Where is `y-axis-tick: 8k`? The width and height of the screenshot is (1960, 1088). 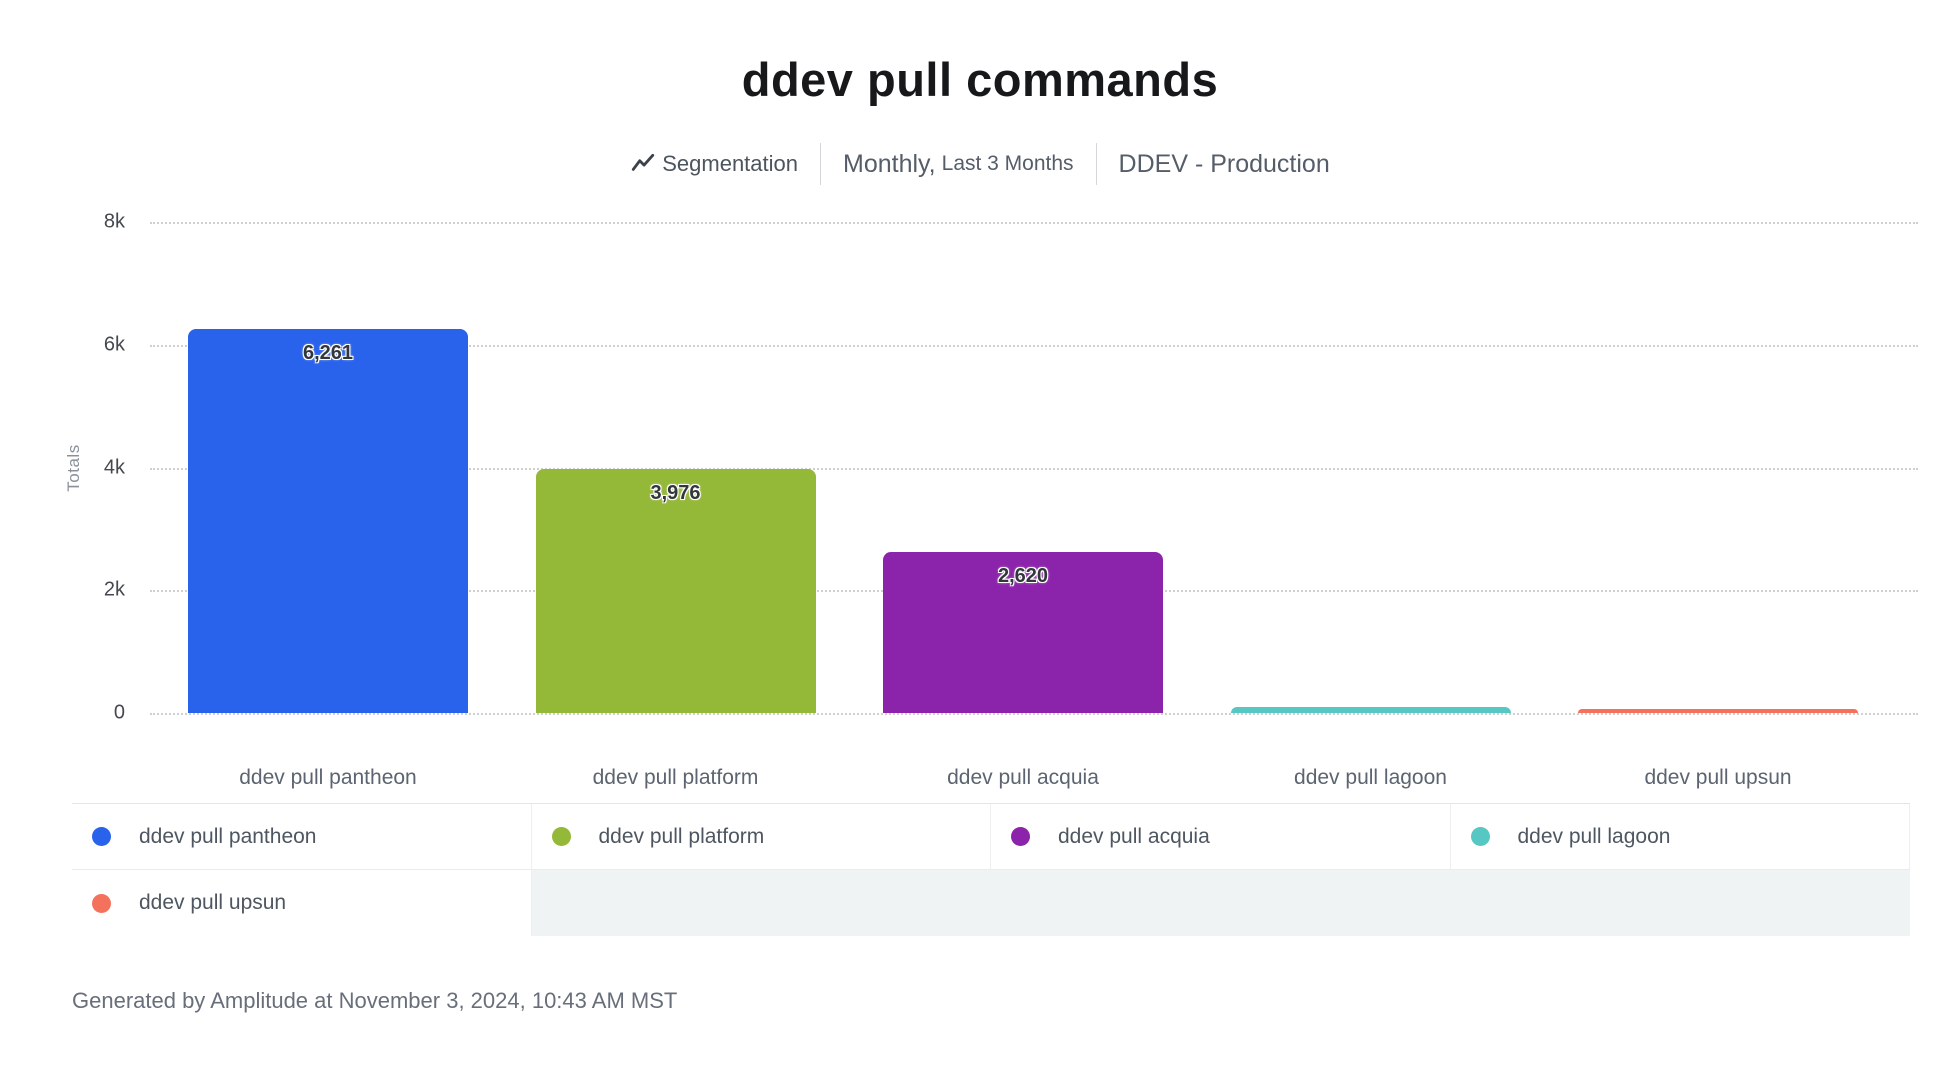
y-axis-tick: 8k is located at coordinates (114, 221).